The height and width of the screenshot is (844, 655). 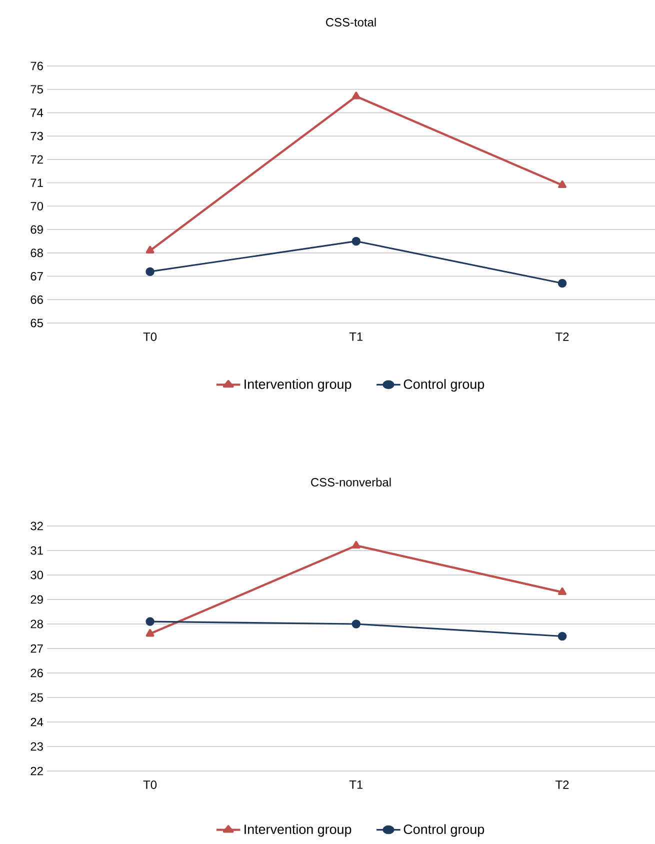 I want to click on y-tick-label: 73, so click(x=36, y=136).